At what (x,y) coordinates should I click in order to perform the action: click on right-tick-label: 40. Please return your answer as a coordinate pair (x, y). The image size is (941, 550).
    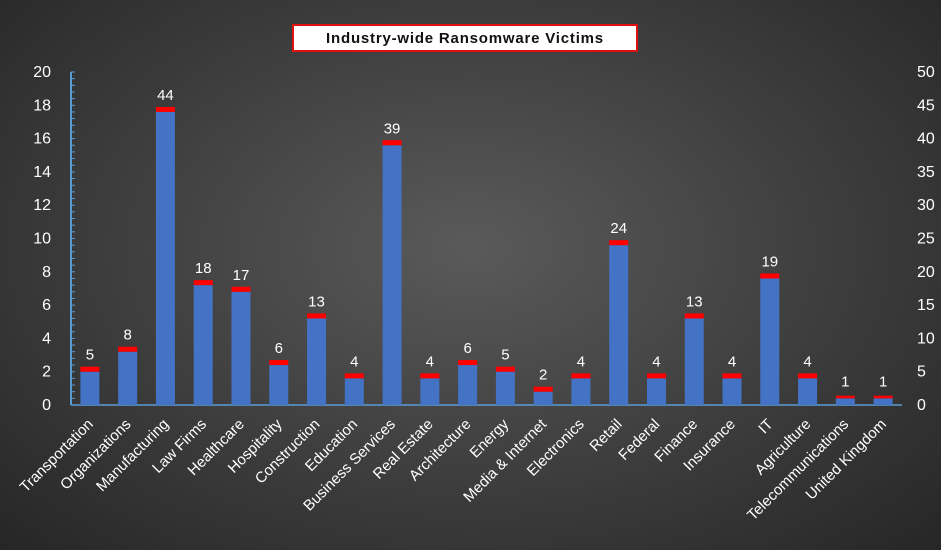
    Looking at the image, I should click on (926, 139).